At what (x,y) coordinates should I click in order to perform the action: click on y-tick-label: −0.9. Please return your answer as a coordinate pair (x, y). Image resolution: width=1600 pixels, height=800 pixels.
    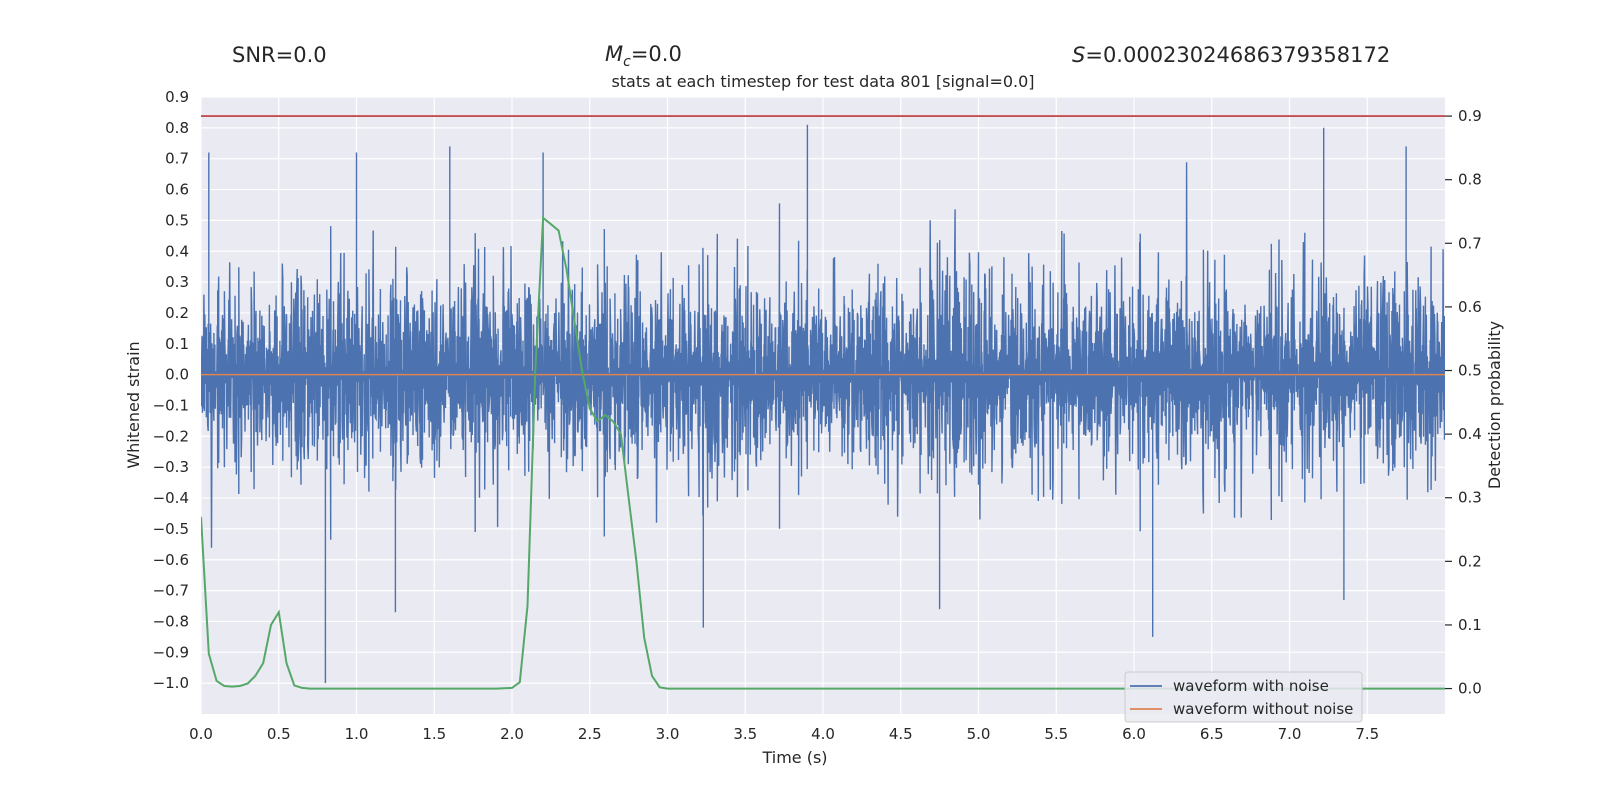
    Looking at the image, I should click on (171, 652).